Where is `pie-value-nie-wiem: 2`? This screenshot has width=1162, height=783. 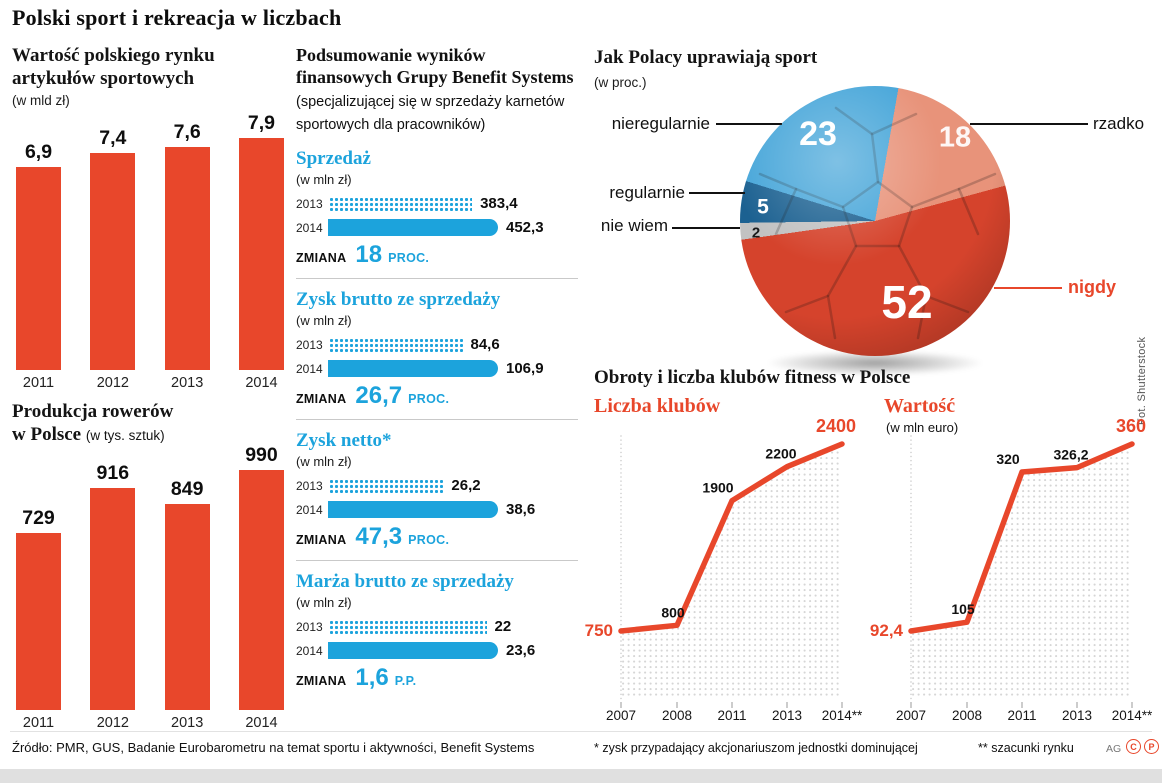
pie-value-nie-wiem: 2 is located at coordinates (756, 233).